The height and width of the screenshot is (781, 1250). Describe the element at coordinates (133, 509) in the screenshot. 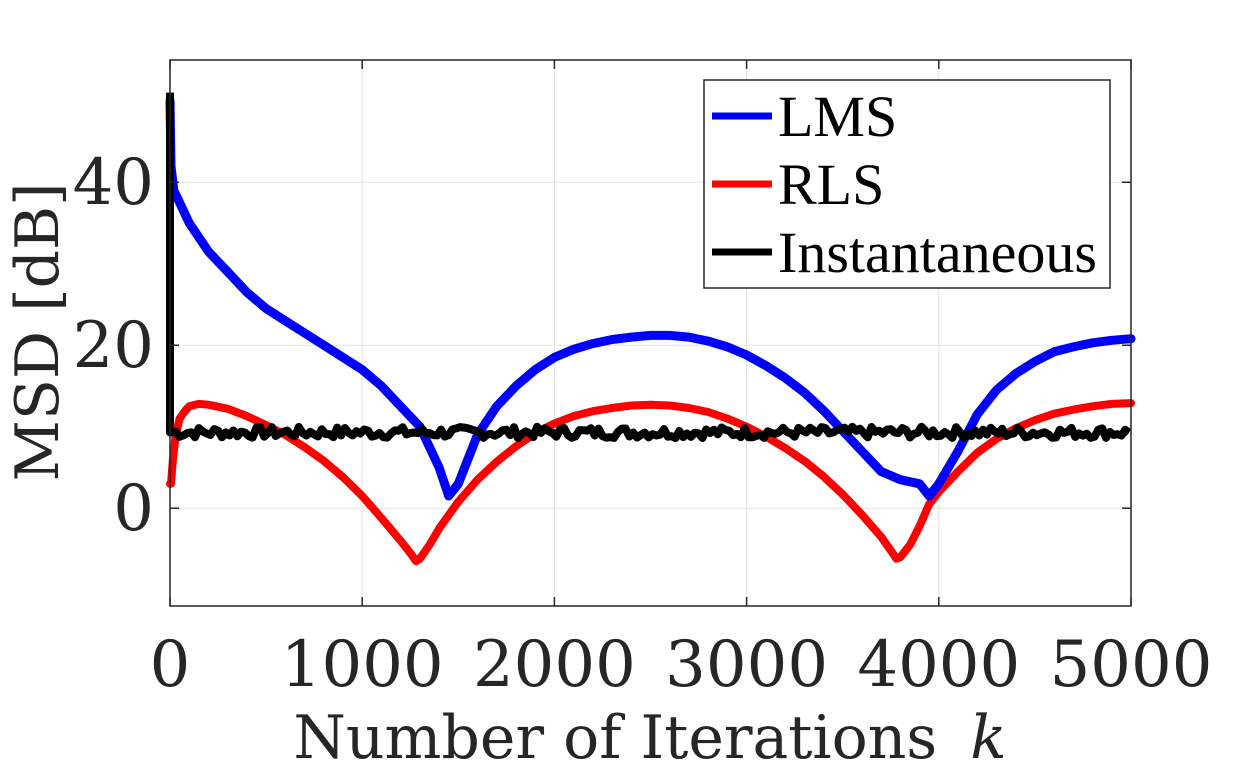

I see `y-tick-label-0: 0` at that location.